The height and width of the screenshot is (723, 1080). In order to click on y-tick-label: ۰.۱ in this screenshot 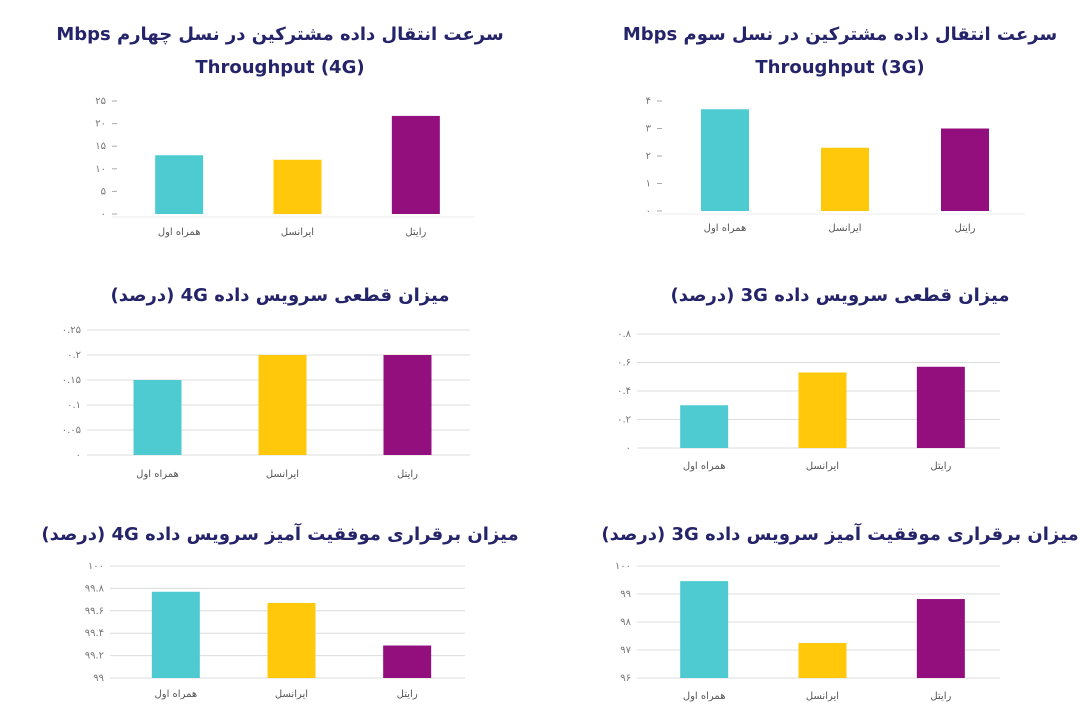, I will do `click(74, 405)`.